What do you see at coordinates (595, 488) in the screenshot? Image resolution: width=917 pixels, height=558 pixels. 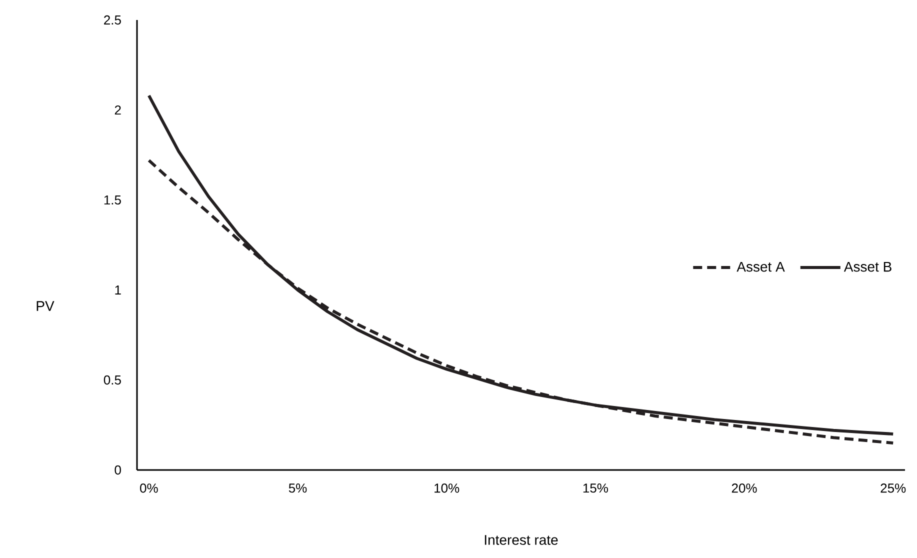 I see `x-tick-label: 15%` at bounding box center [595, 488].